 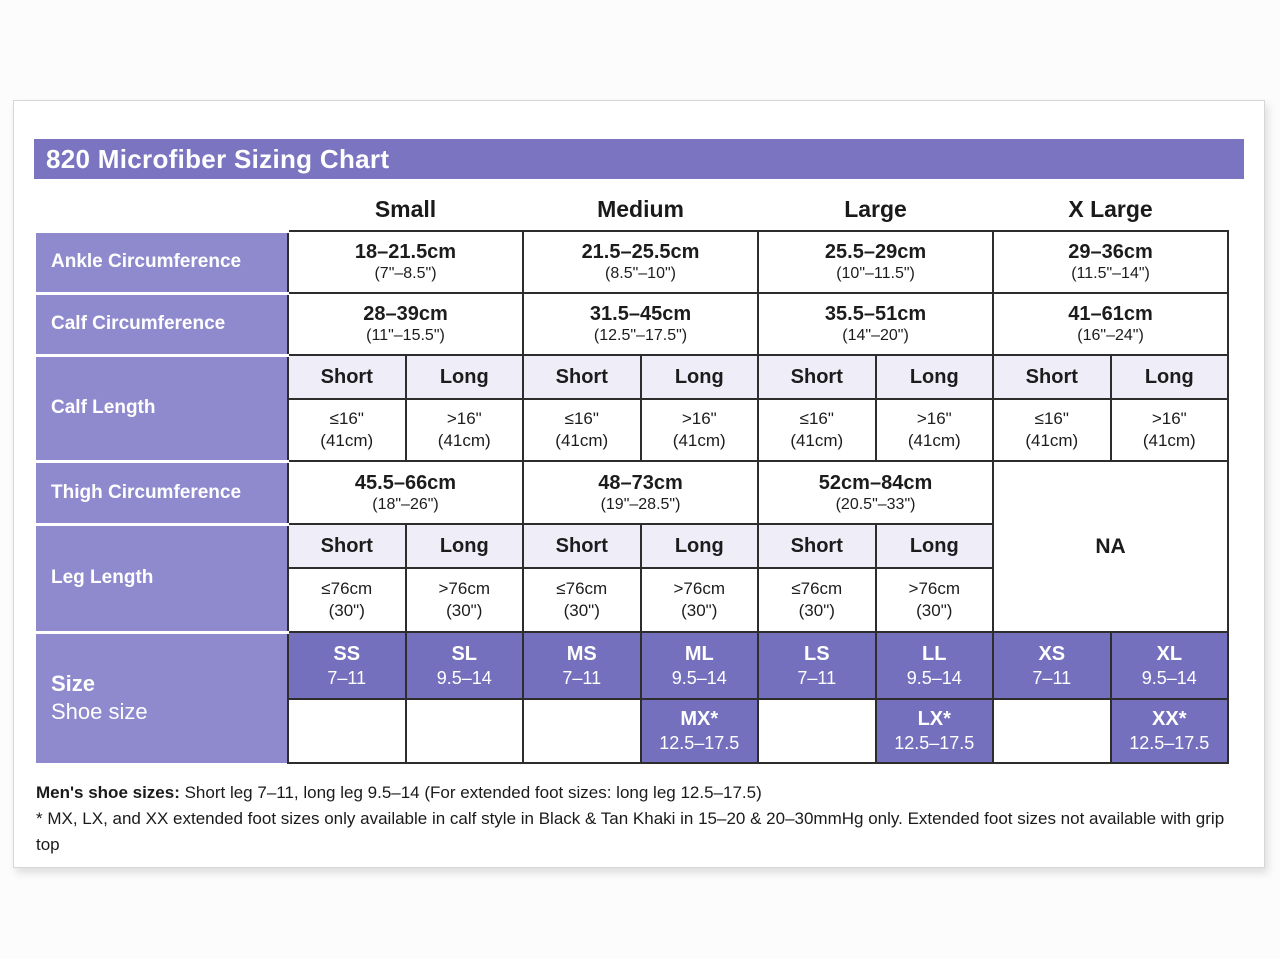 I want to click on value-cm: 35.5–51cm, so click(x=875, y=314).